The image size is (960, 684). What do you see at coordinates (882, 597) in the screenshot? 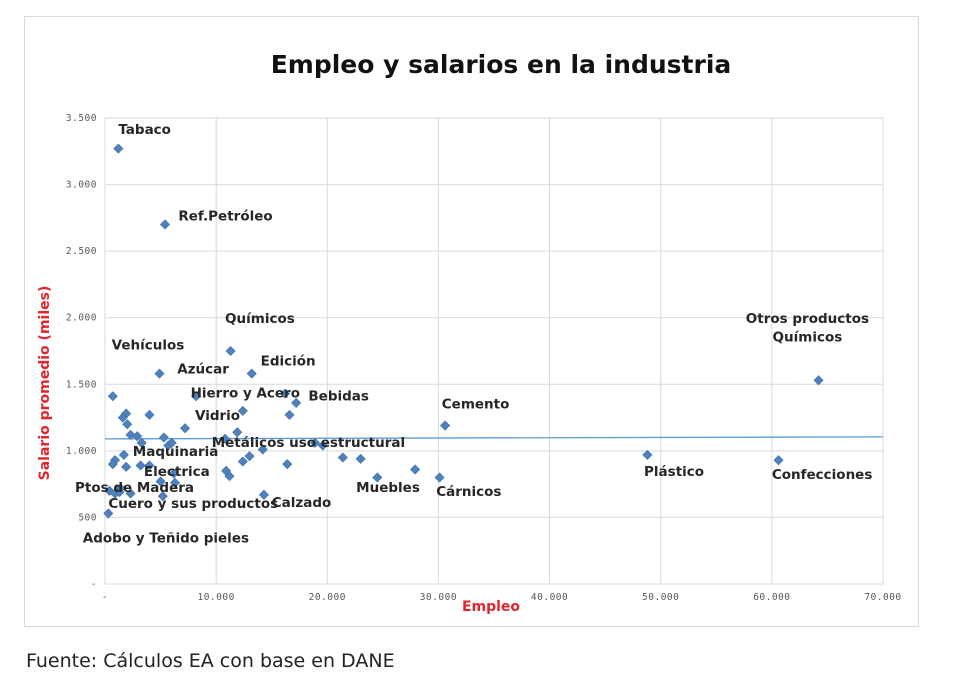
I see `x-tick-label: 70.000` at bounding box center [882, 597].